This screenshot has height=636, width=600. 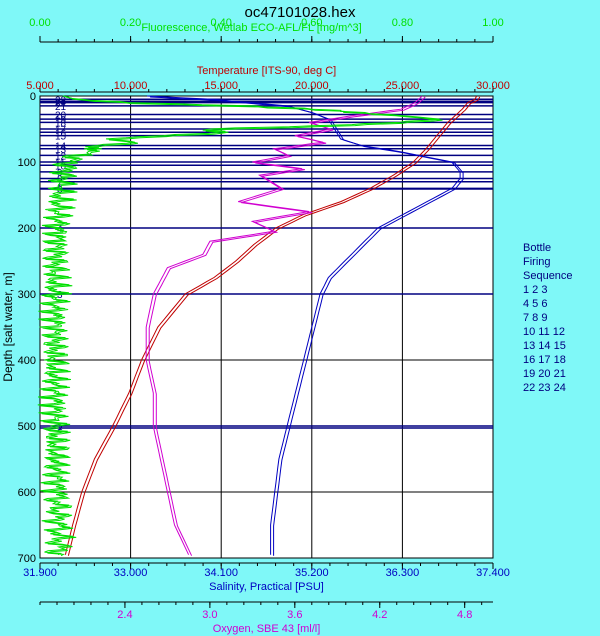 What do you see at coordinates (61, 130) in the screenshot?
I see `bottle-label-17: 17` at bounding box center [61, 130].